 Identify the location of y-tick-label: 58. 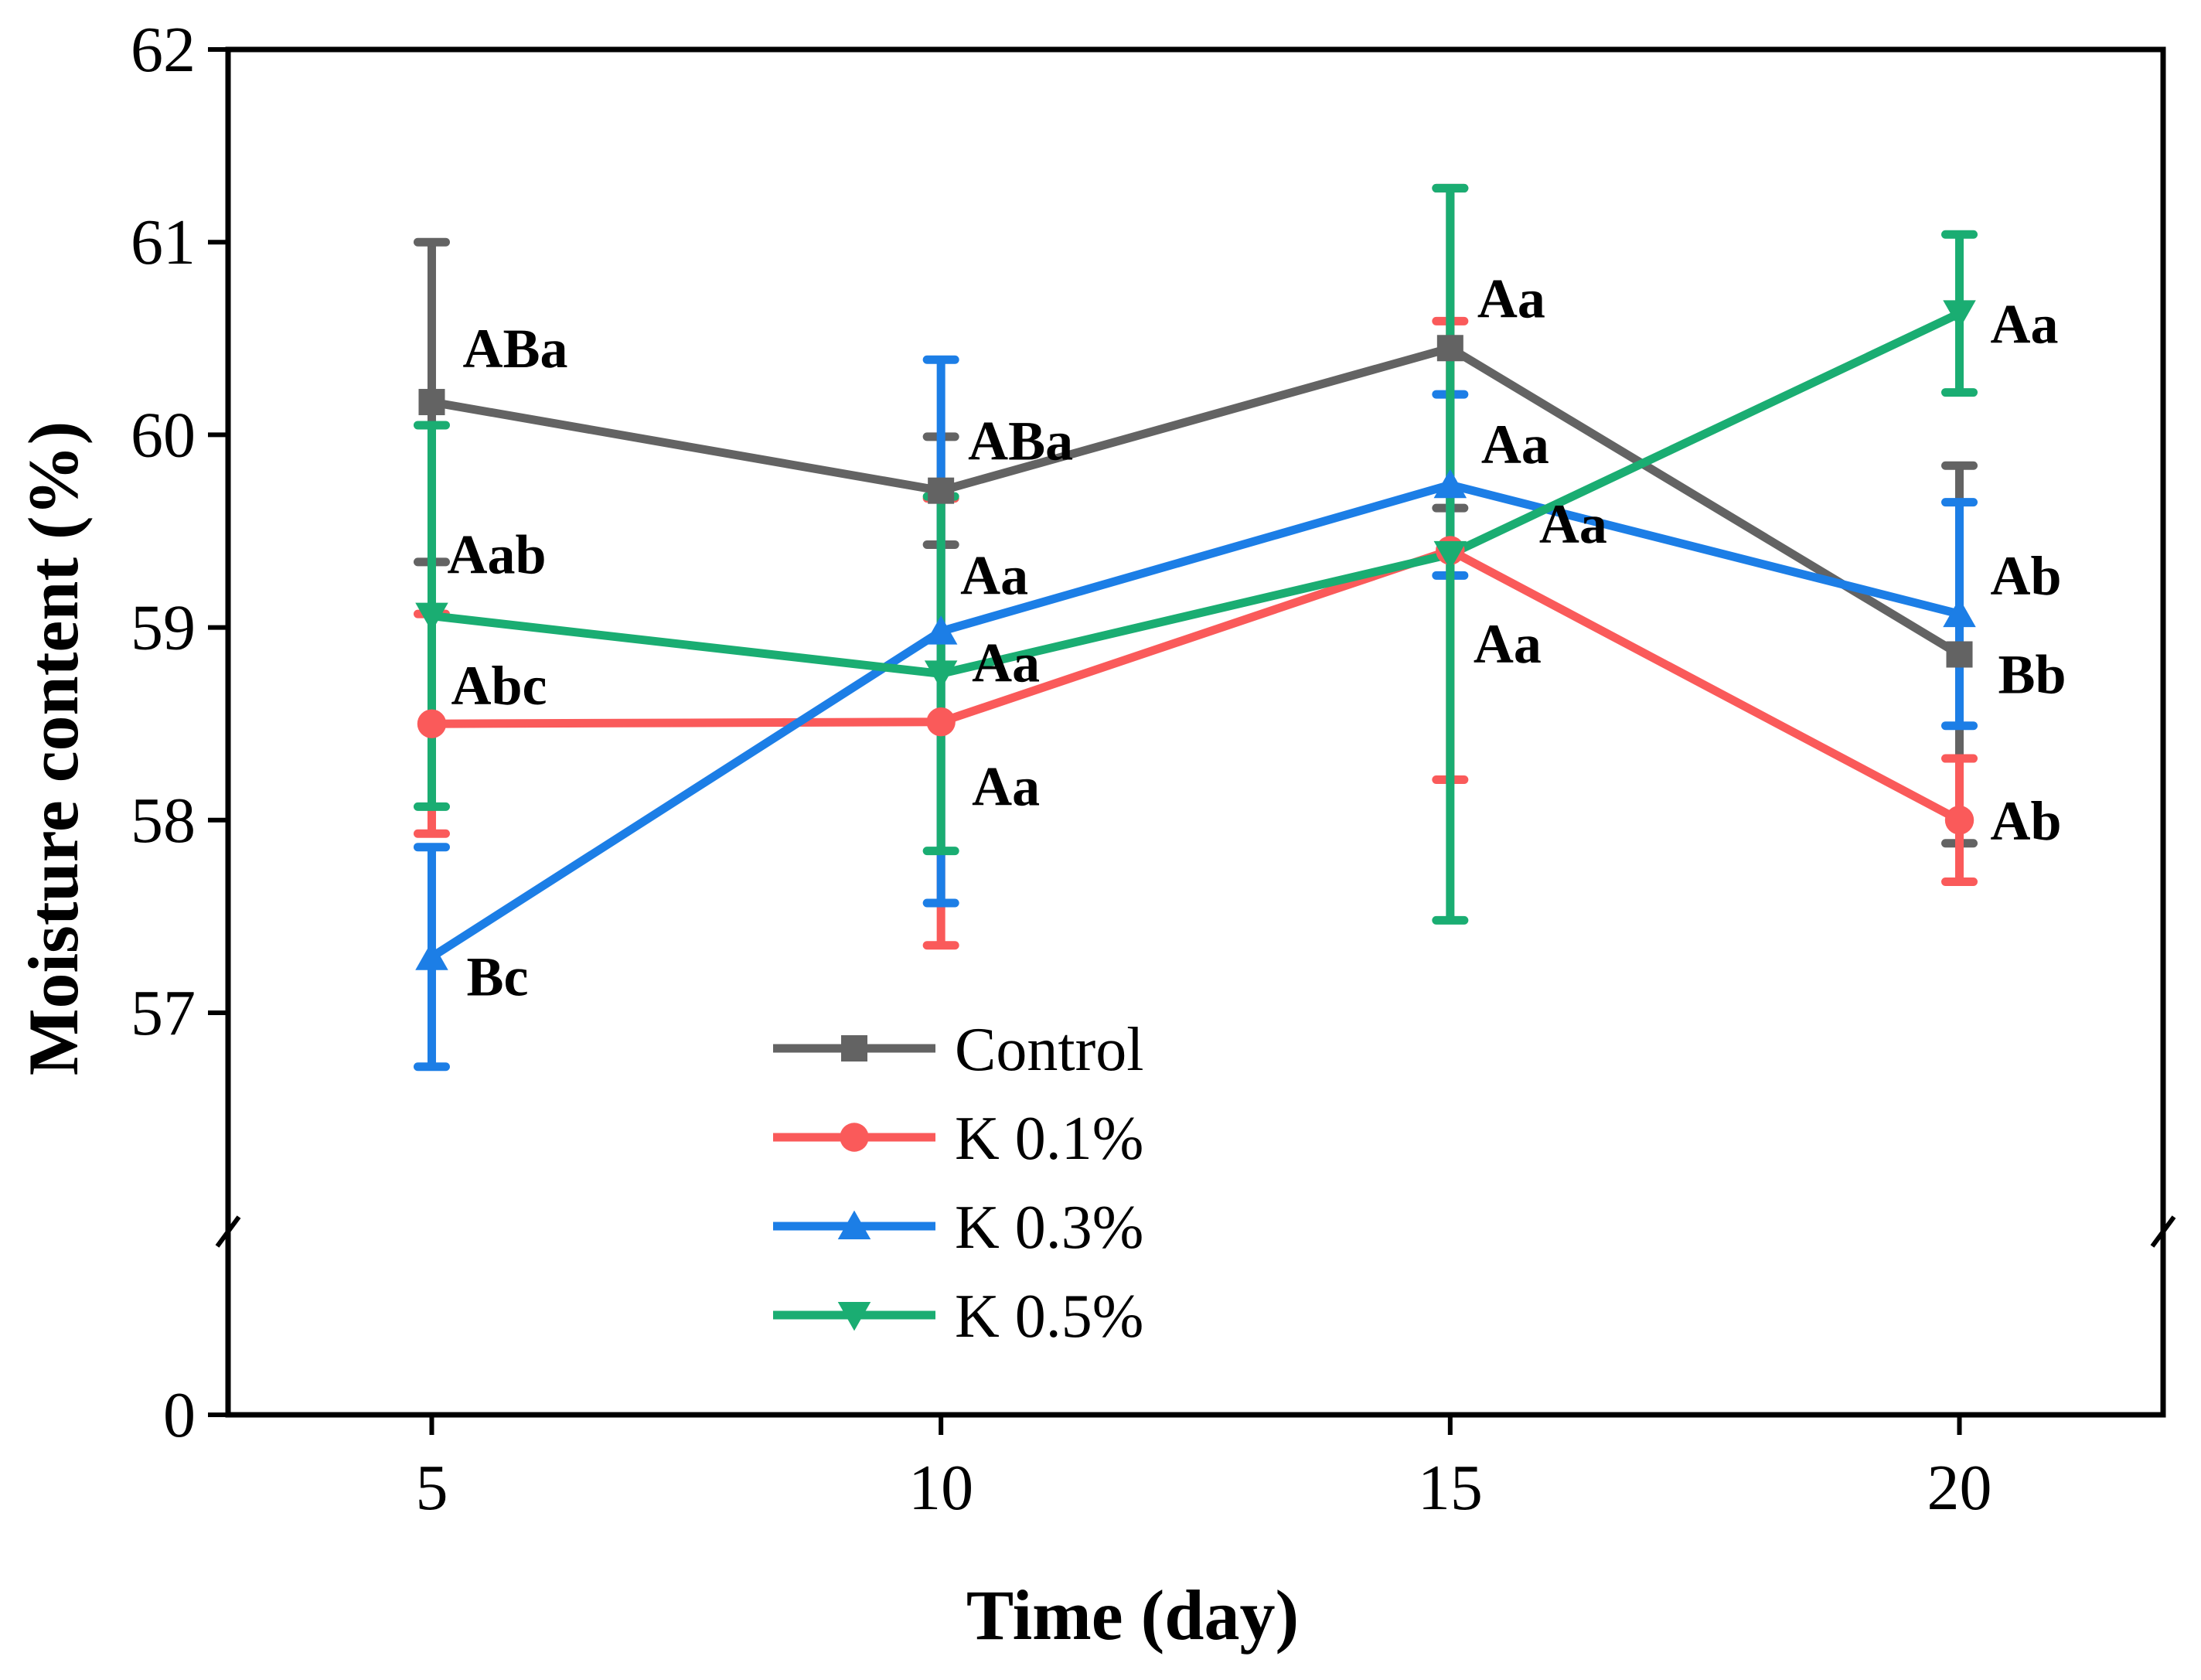
(163, 821).